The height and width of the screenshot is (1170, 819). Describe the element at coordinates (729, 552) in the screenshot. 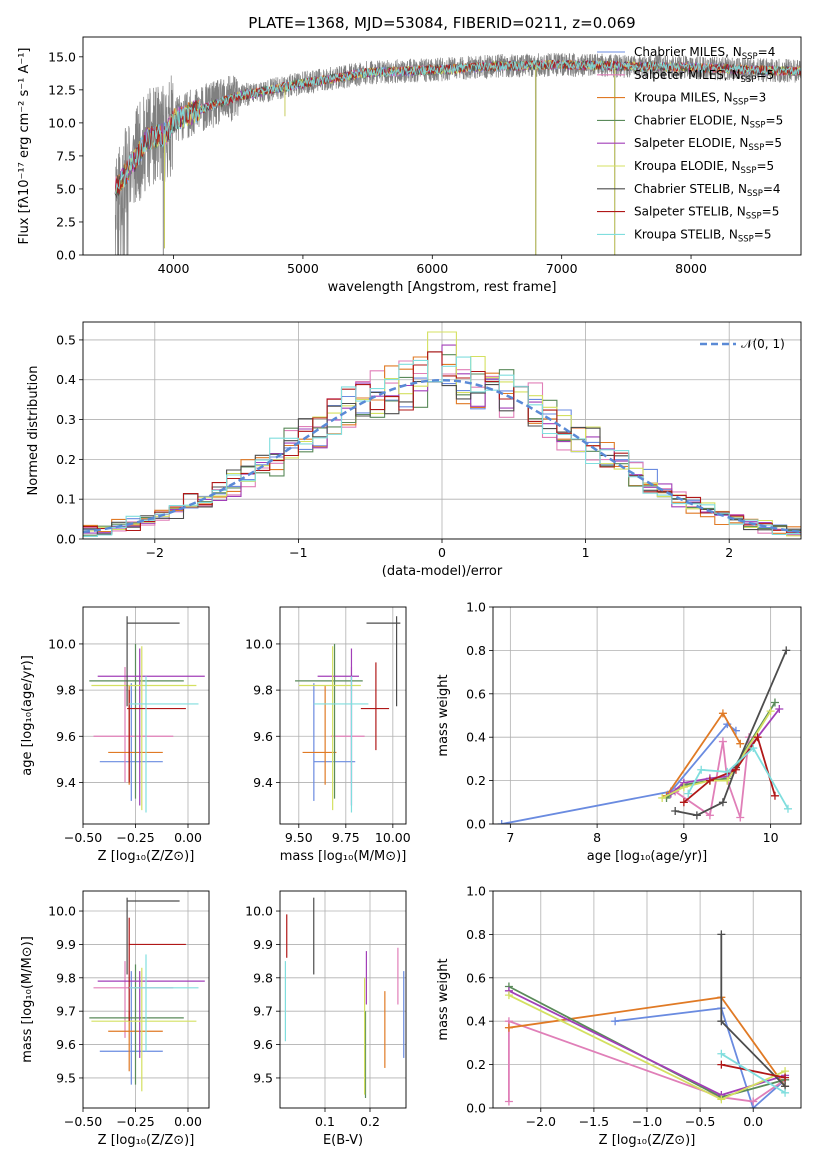

I see `x-tick-label: 2` at that location.